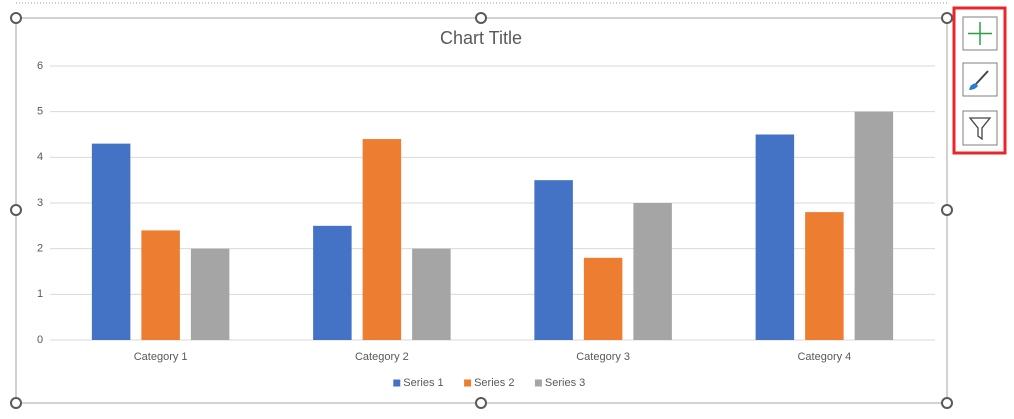  What do you see at coordinates (980, 128) in the screenshot?
I see `chart-filters-button` at bounding box center [980, 128].